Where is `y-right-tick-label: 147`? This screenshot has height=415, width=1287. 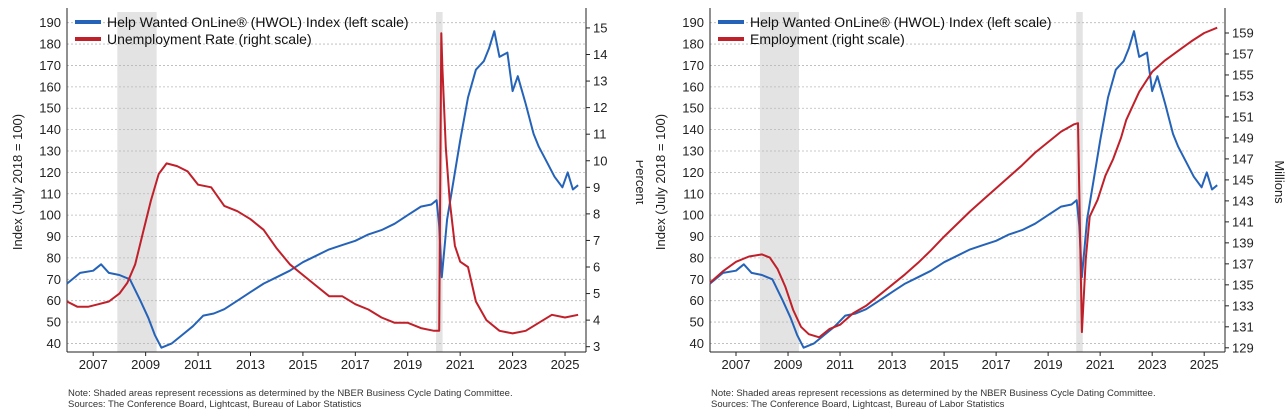 y-right-tick-label: 147 is located at coordinates (1243, 158).